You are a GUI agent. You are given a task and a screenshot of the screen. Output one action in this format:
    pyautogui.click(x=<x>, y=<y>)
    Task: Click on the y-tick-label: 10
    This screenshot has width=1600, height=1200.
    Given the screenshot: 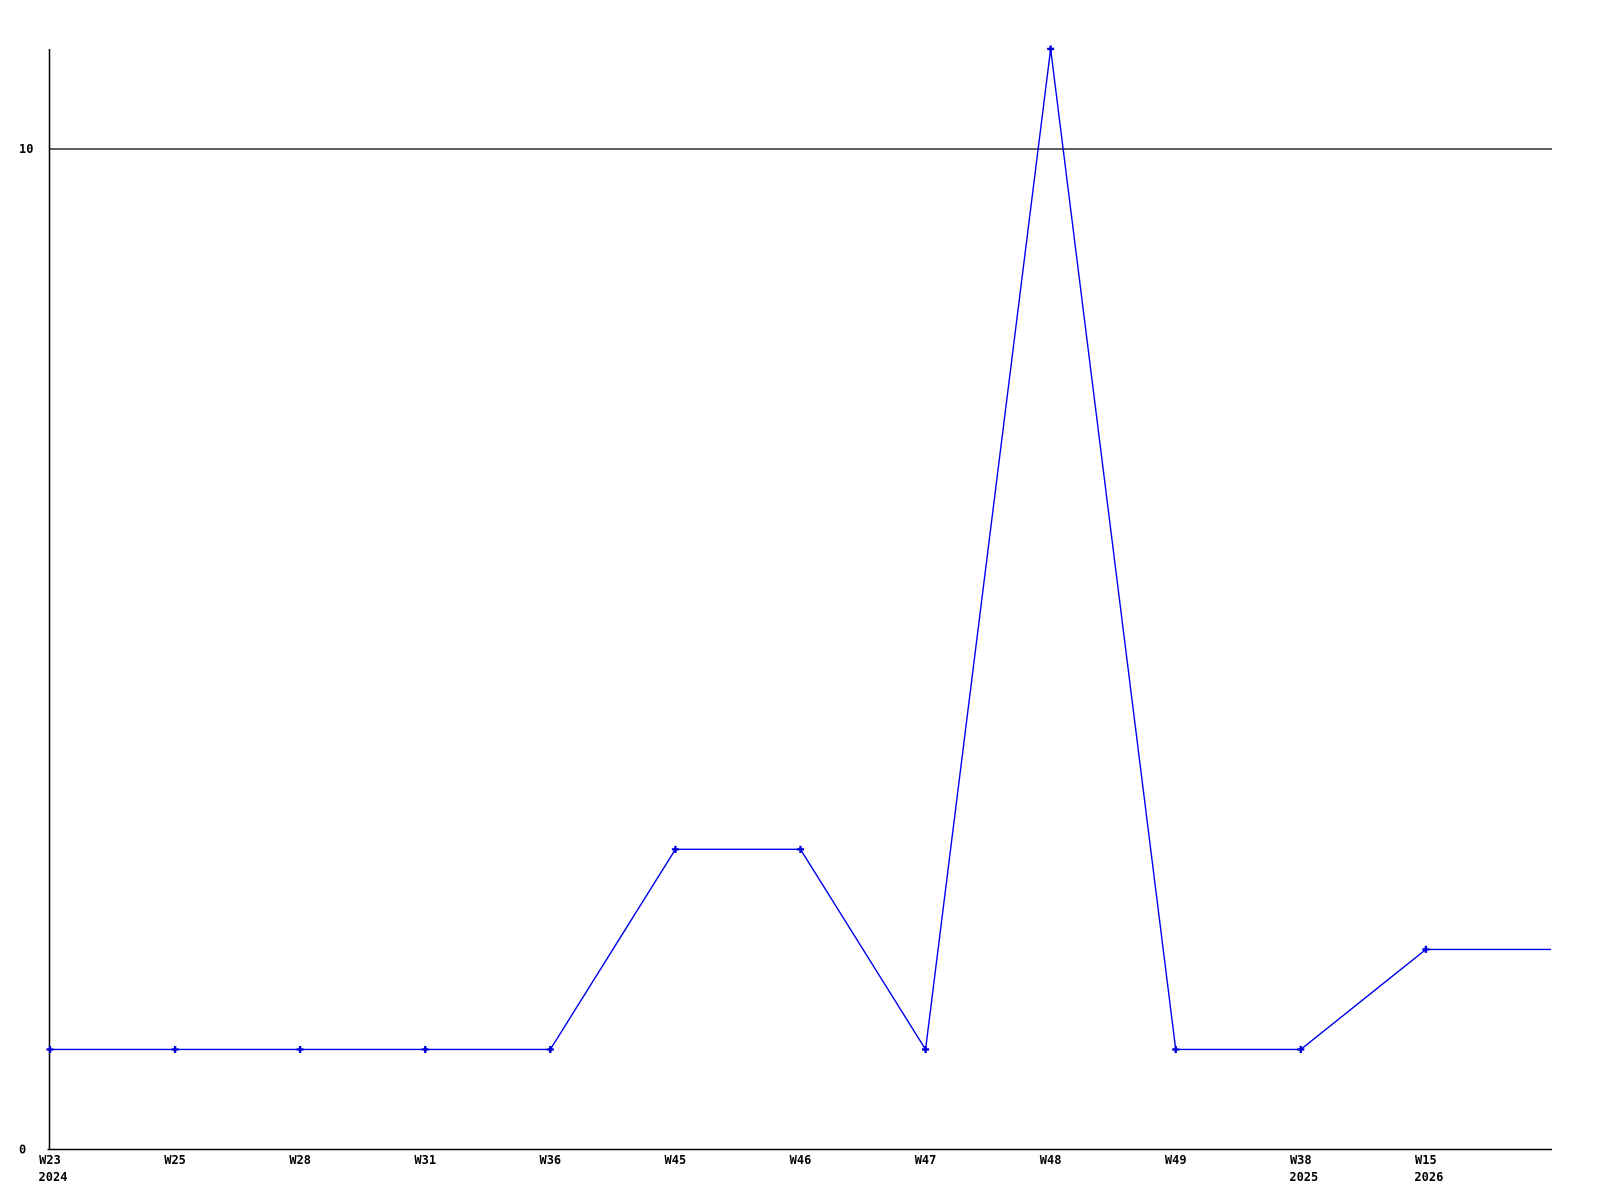 What is the action you would take?
    pyautogui.click(x=26, y=149)
    